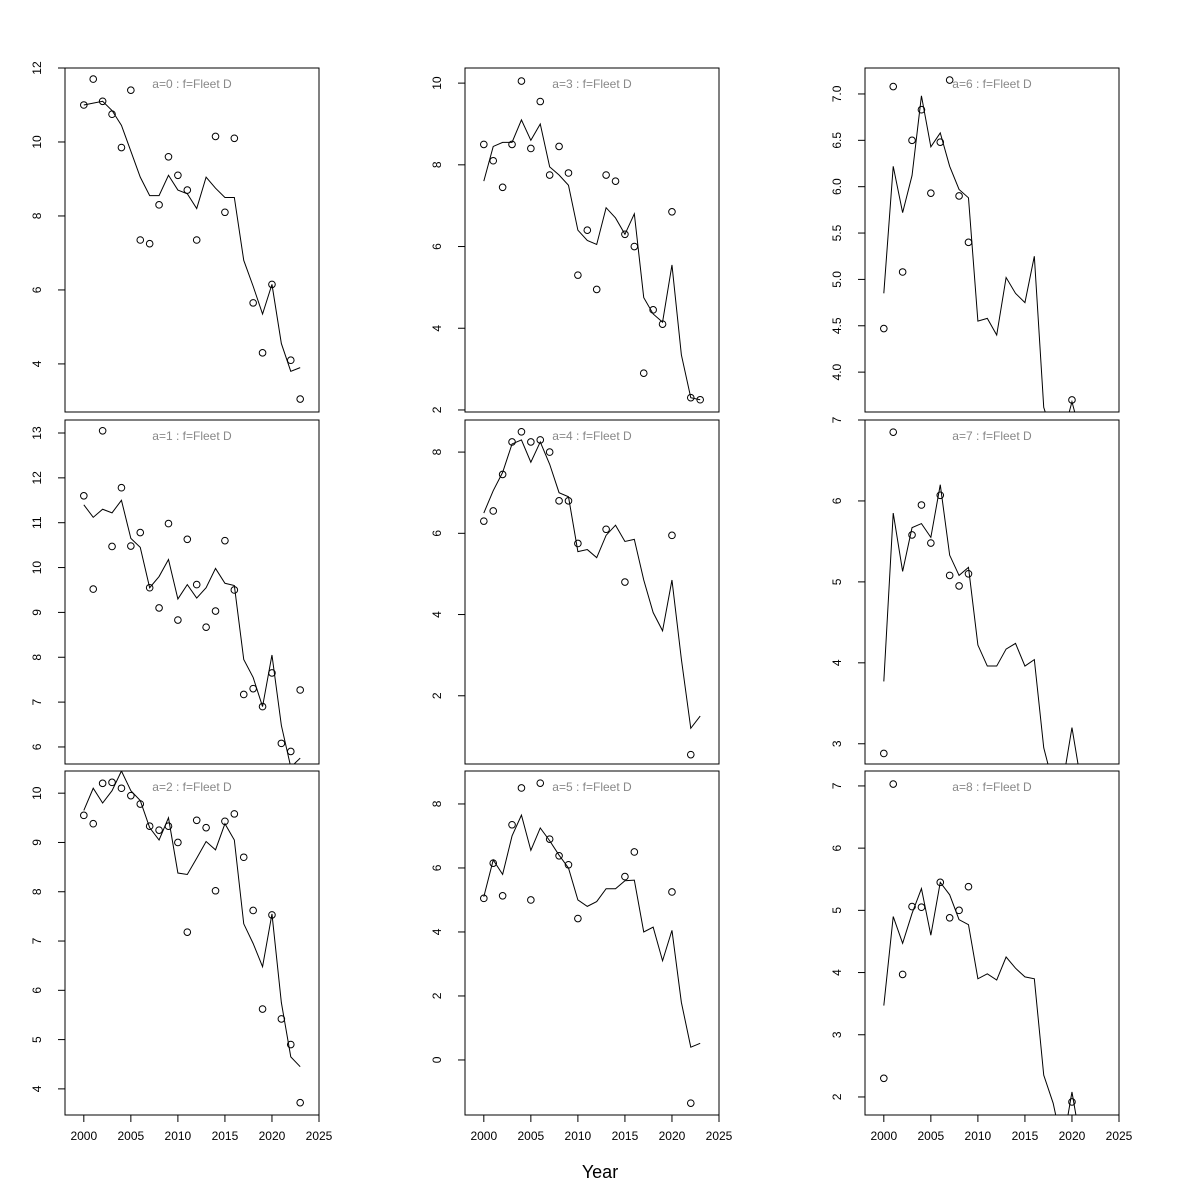 The width and height of the screenshot is (1200, 1200). Describe the element at coordinates (192, 787) in the screenshot. I see `panel-title: a=2 : f=Fleet D` at that location.